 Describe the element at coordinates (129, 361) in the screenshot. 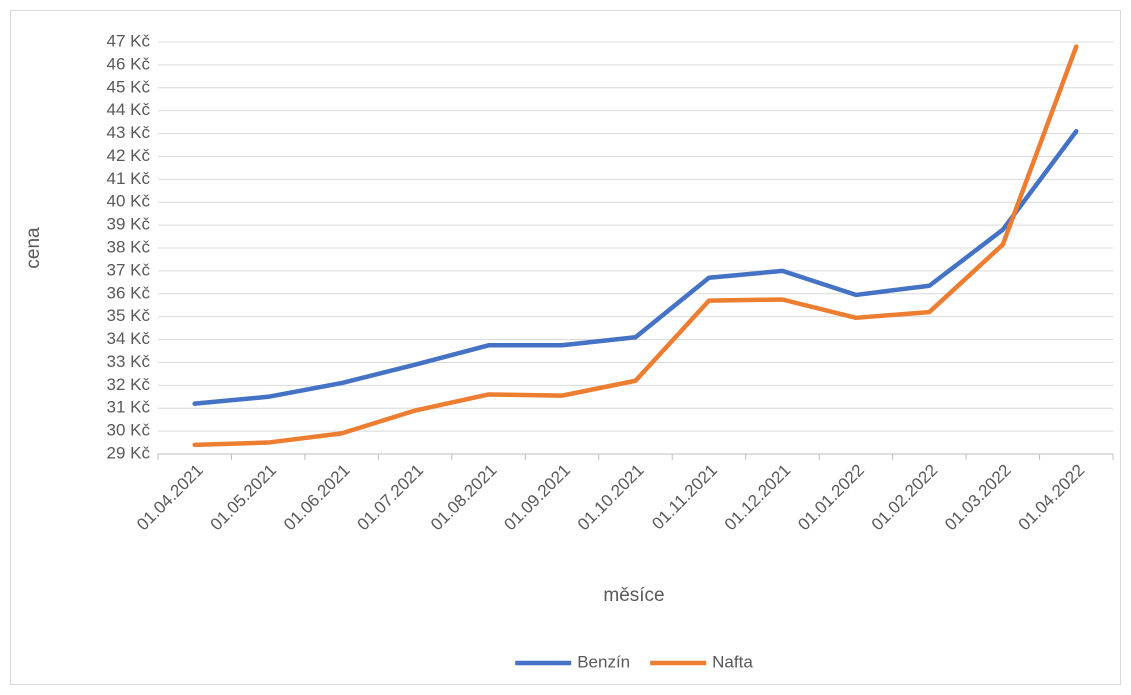

I see `y-tick-label: 33 Kč` at that location.